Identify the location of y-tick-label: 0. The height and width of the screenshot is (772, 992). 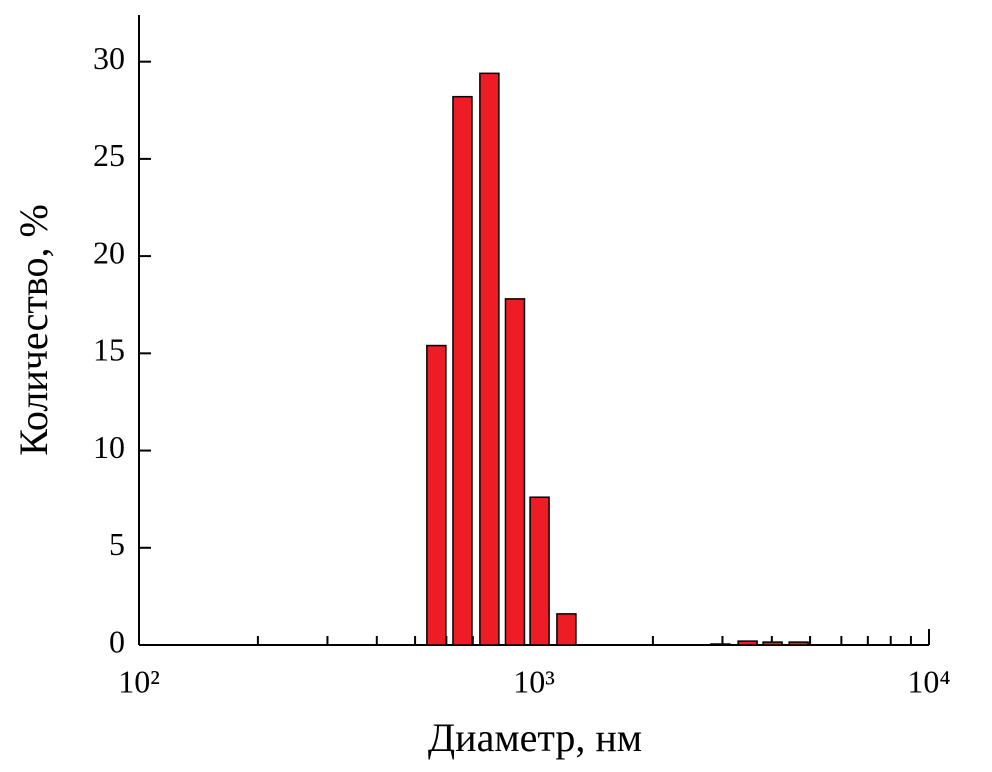
(117, 641).